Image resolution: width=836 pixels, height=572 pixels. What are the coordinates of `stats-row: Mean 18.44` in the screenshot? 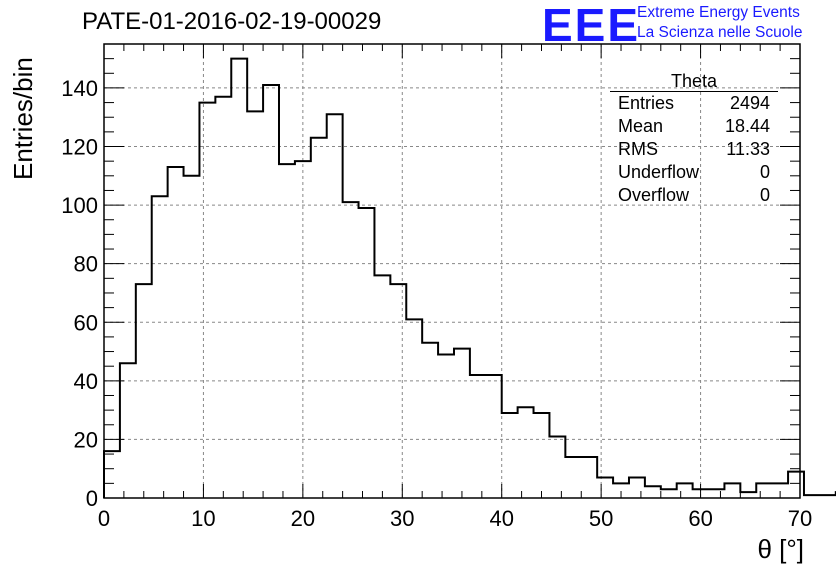 It's located at (694, 126).